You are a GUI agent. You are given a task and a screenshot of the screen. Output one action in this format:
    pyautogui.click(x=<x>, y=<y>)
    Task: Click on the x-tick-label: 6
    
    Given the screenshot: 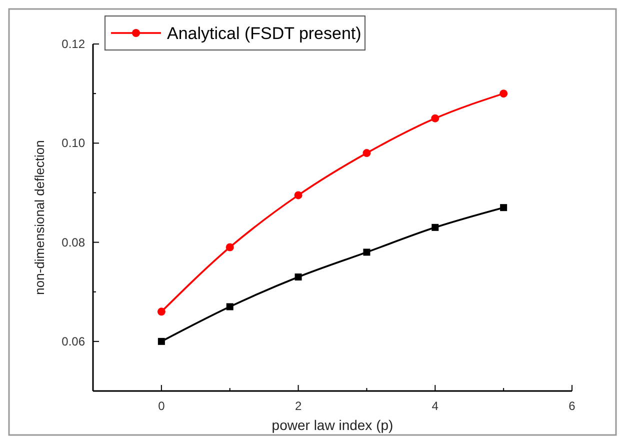 What is the action you would take?
    pyautogui.click(x=572, y=406)
    